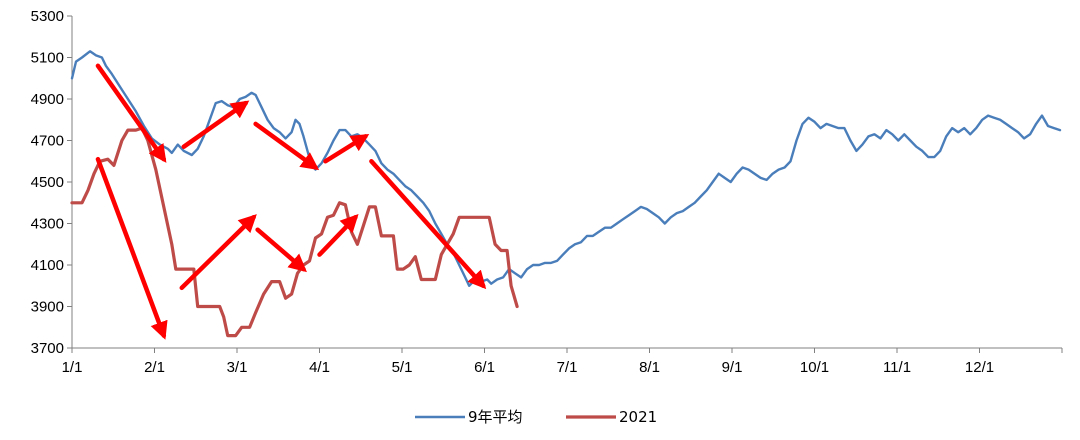 The width and height of the screenshot is (1080, 440). I want to click on x-tick-label: 7/1, so click(567, 367).